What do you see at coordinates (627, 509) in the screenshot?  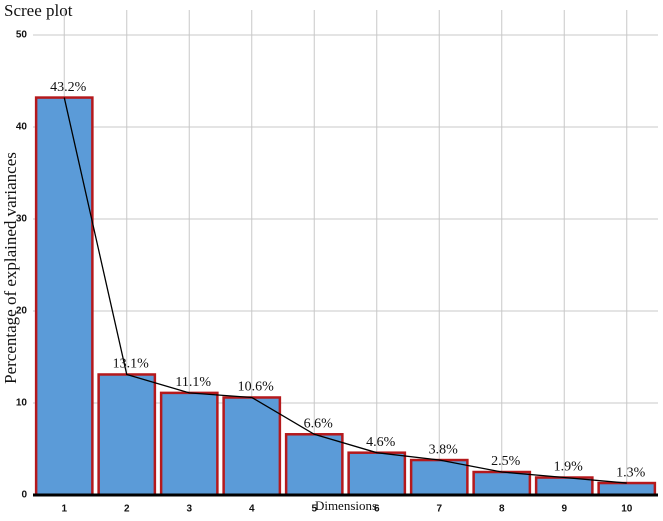 I see `x-tick-label: 10` at bounding box center [627, 509].